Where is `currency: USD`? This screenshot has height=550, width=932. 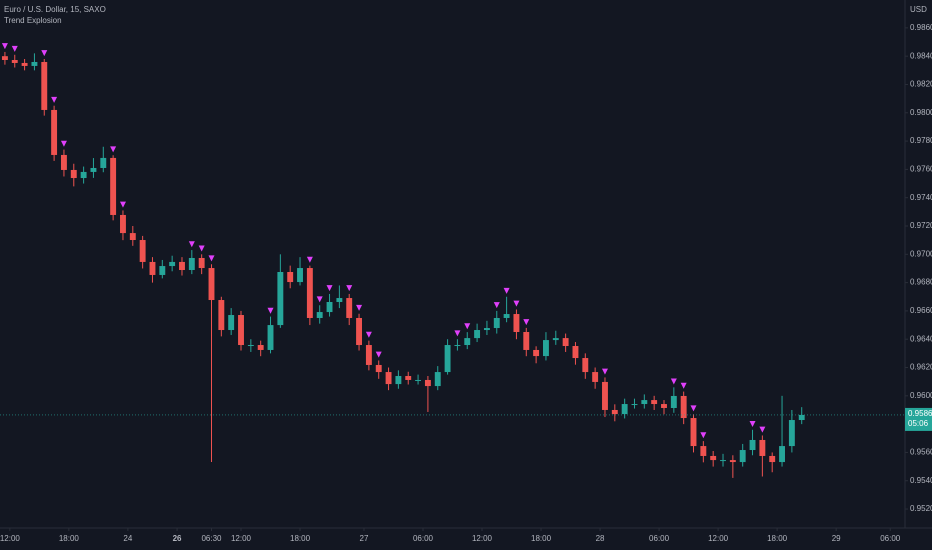 currency: USD is located at coordinates (918, 9).